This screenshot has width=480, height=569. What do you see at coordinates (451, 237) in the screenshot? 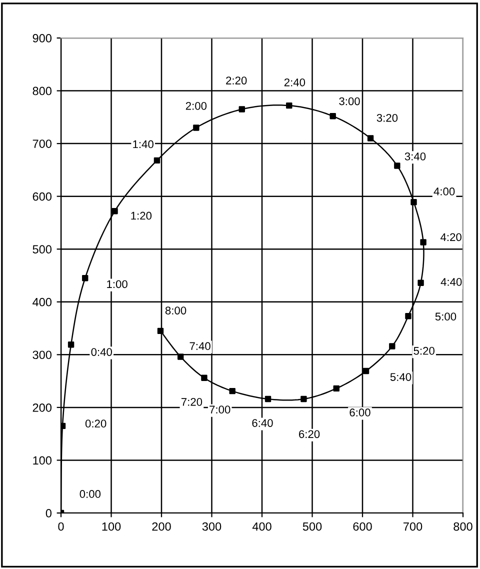
I see `annotation: 4:20` at bounding box center [451, 237].